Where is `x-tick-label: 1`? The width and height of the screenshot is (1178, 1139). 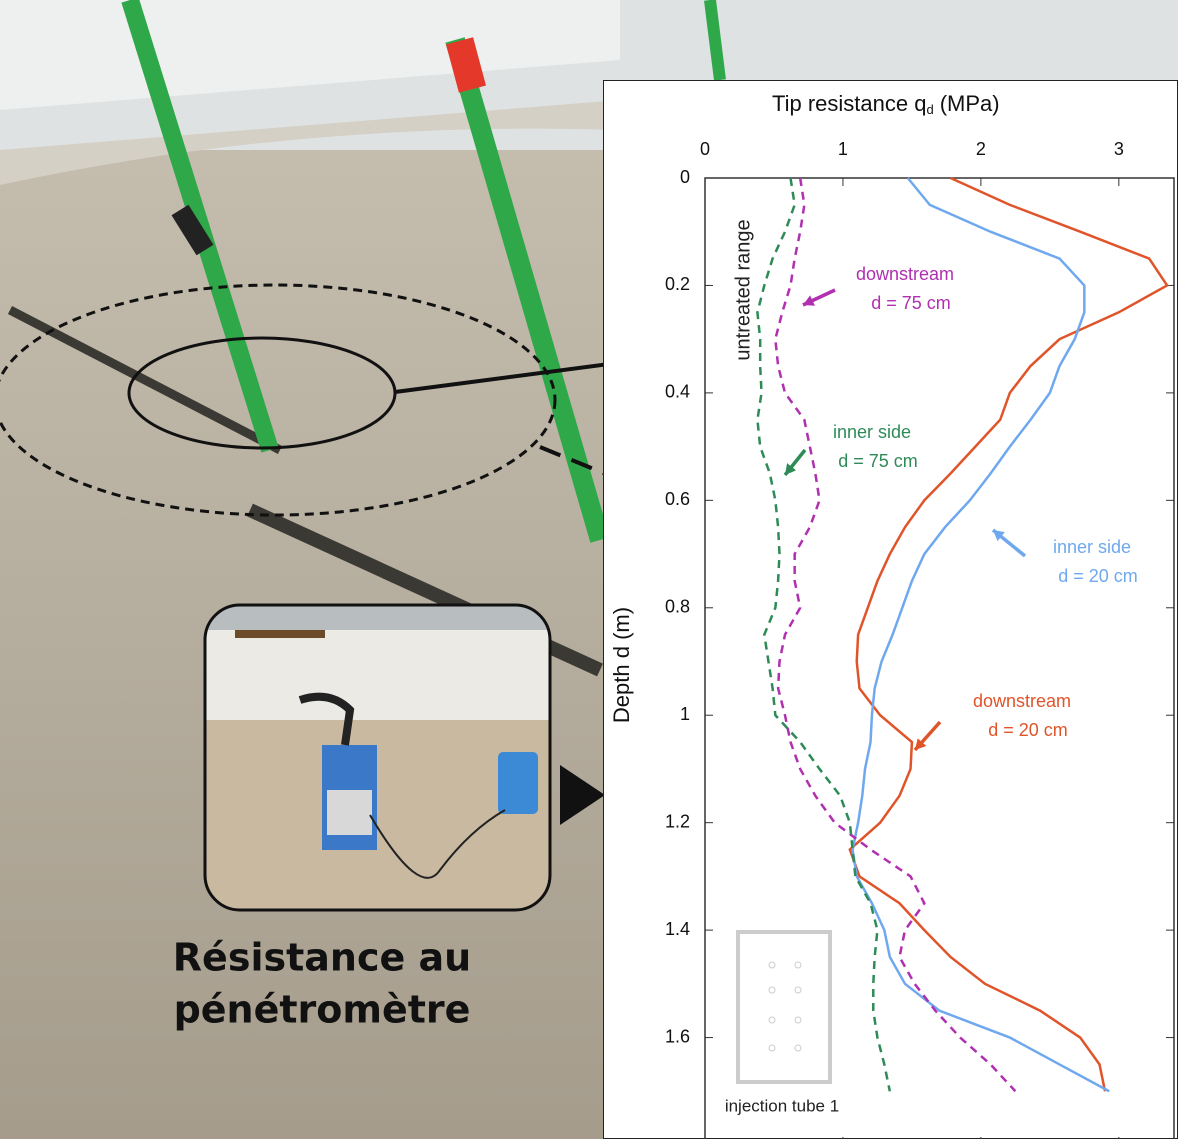
x-tick-label: 1 is located at coordinates (843, 149).